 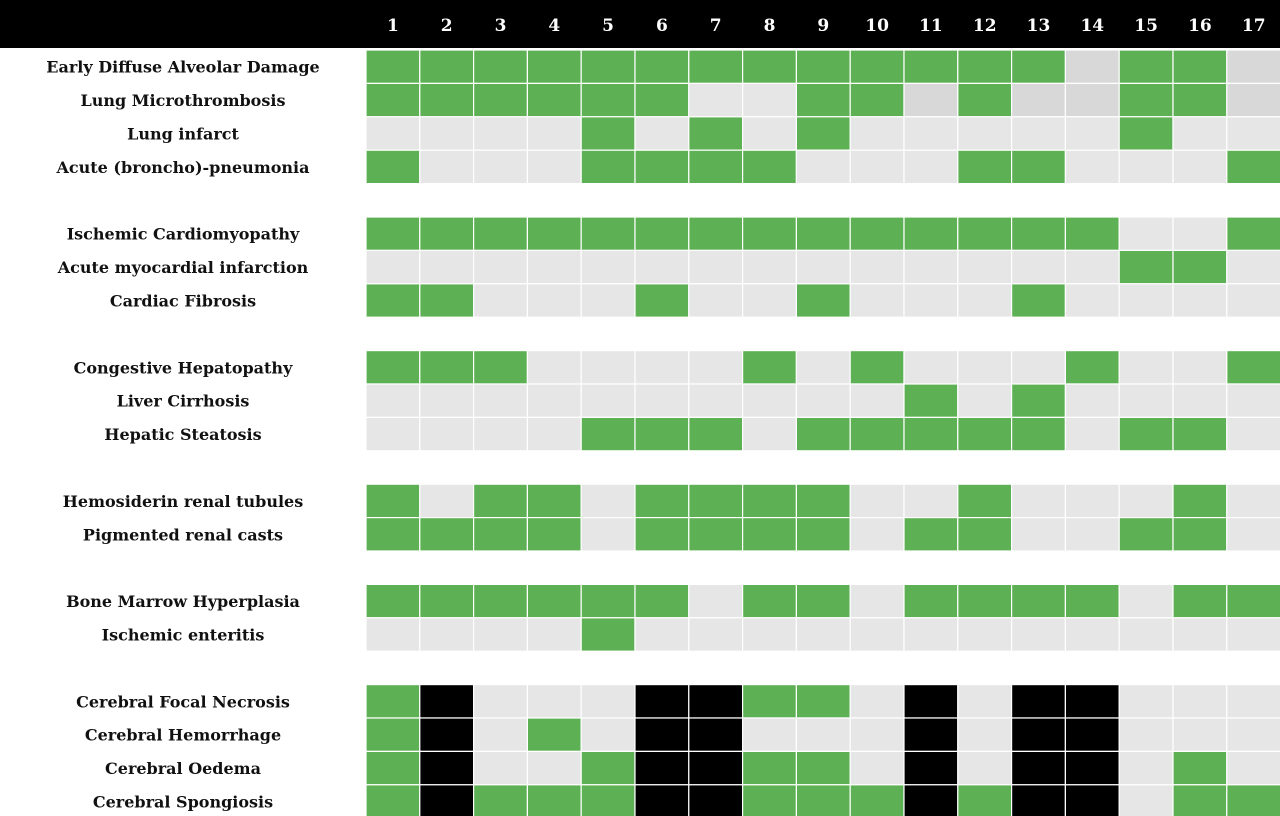 What do you see at coordinates (668, 167) in the screenshot?
I see `table-row: Acute (broncho)-pneumonia` at bounding box center [668, 167].